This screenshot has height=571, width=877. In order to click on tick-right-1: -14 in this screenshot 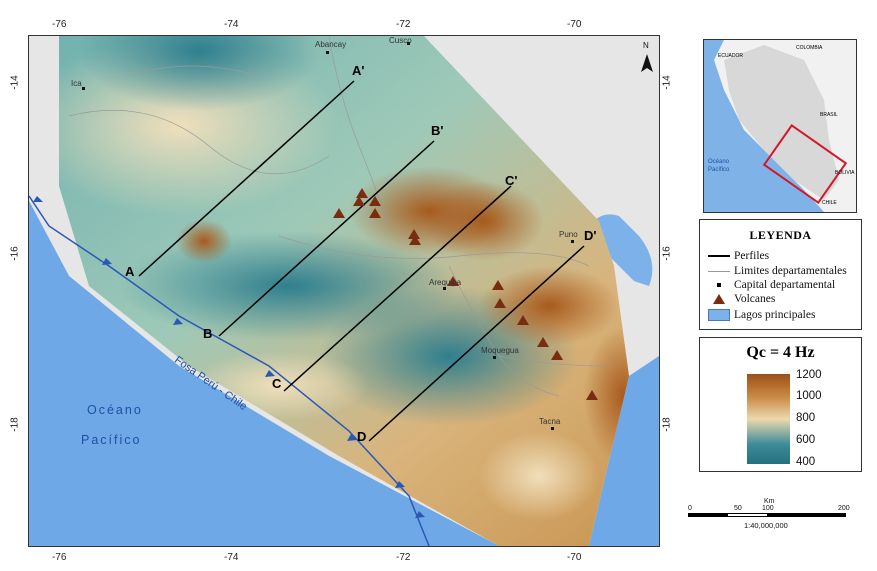, I will do `click(667, 82)`.